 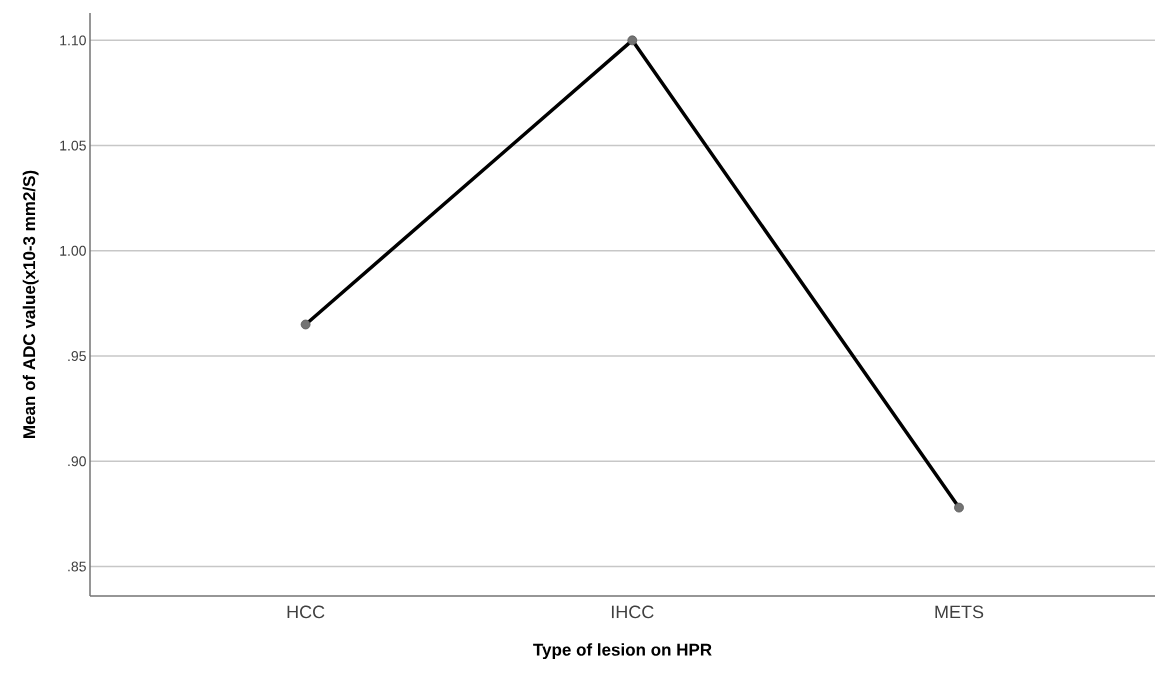 What do you see at coordinates (73, 40) in the screenshot?
I see `y-tick-label: 1.10` at bounding box center [73, 40].